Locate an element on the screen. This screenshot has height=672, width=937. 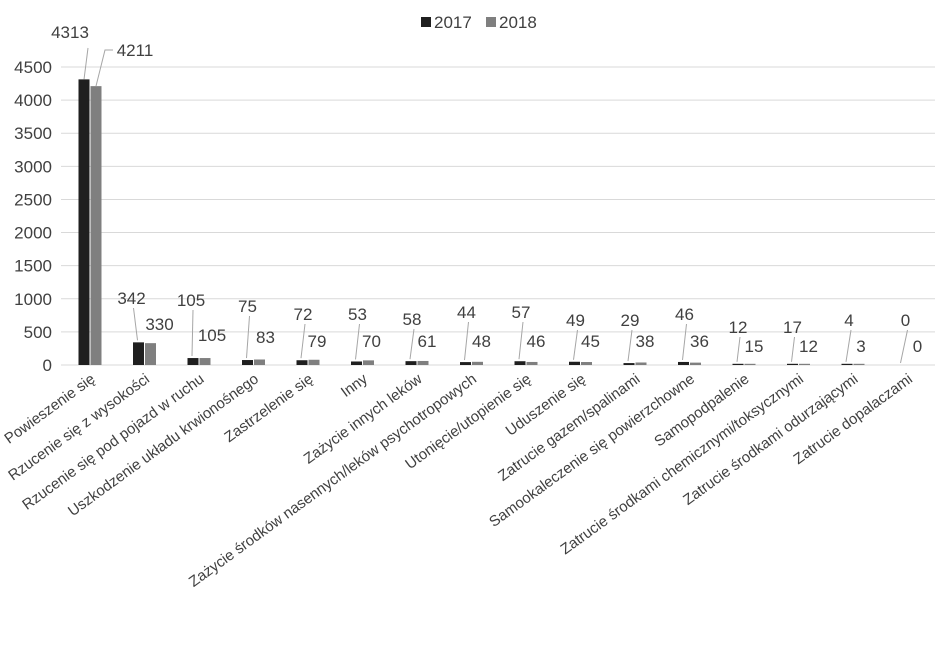
data-label-2018: 70 is located at coordinates (371, 341).